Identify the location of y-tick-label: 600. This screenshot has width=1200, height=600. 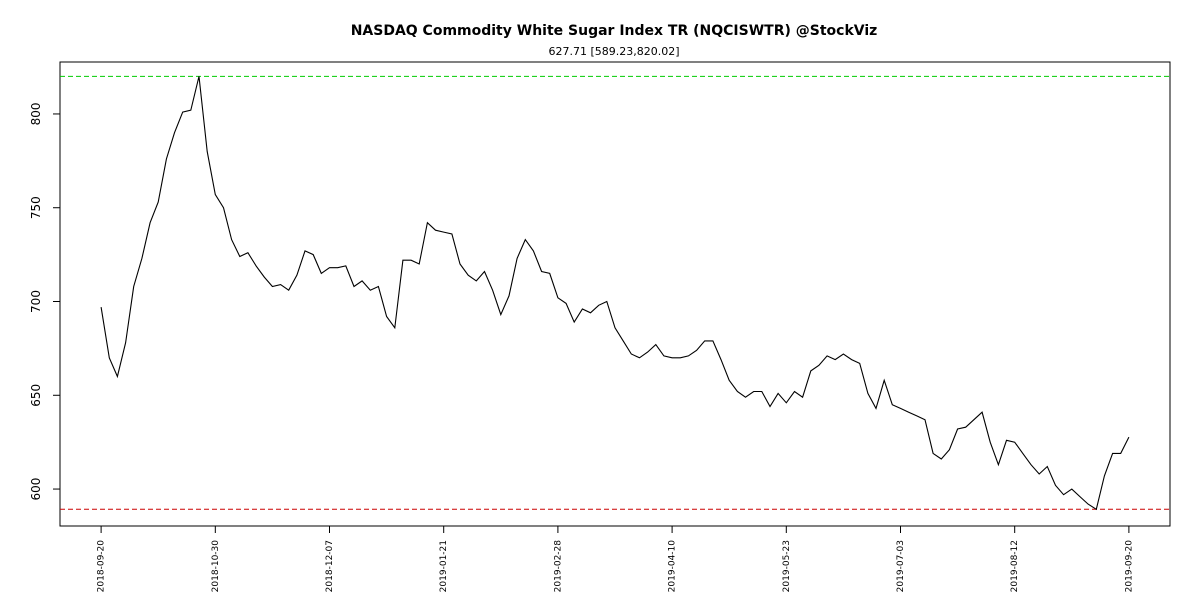
(36, 489).